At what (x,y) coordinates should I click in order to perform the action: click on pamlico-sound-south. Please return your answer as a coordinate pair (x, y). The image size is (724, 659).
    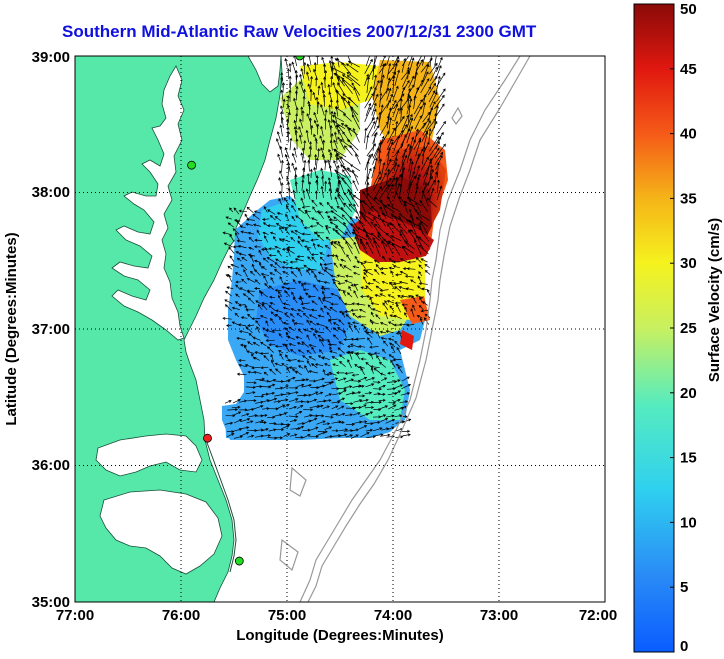
    Looking at the image, I should click on (161, 532).